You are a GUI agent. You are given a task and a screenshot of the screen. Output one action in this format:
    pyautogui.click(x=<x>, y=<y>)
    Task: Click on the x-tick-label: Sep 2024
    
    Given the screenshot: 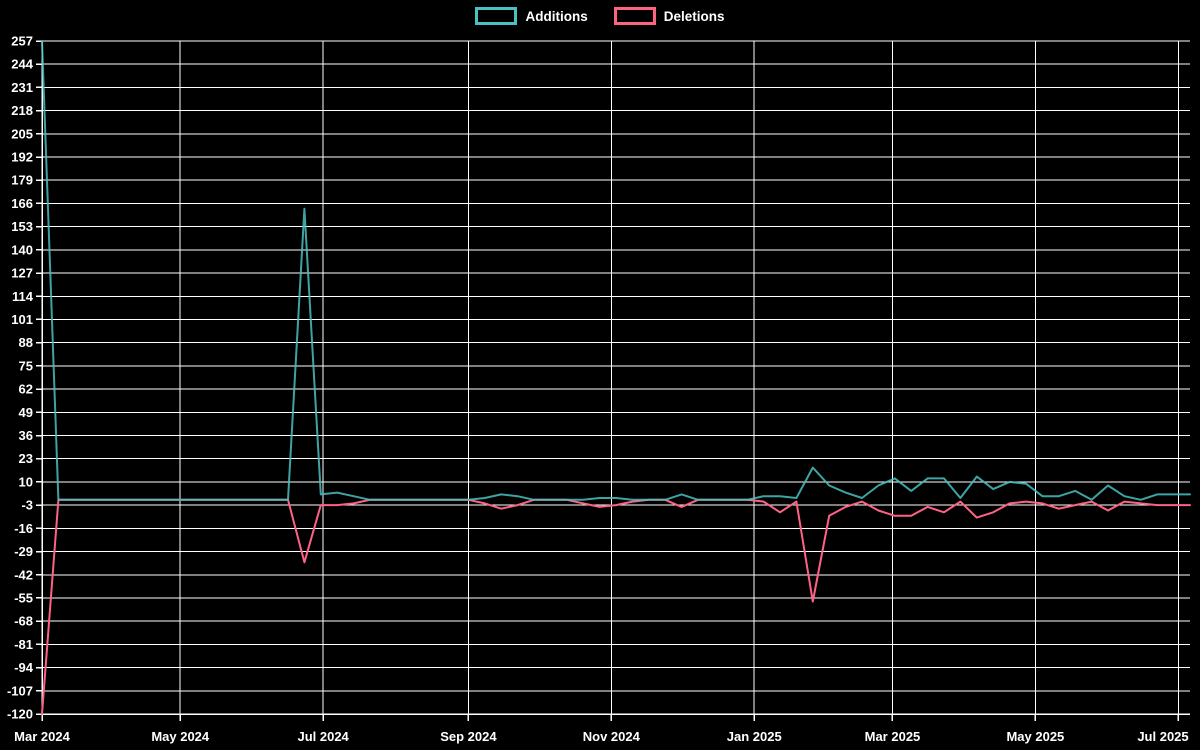 What is the action you would take?
    pyautogui.click(x=468, y=736)
    